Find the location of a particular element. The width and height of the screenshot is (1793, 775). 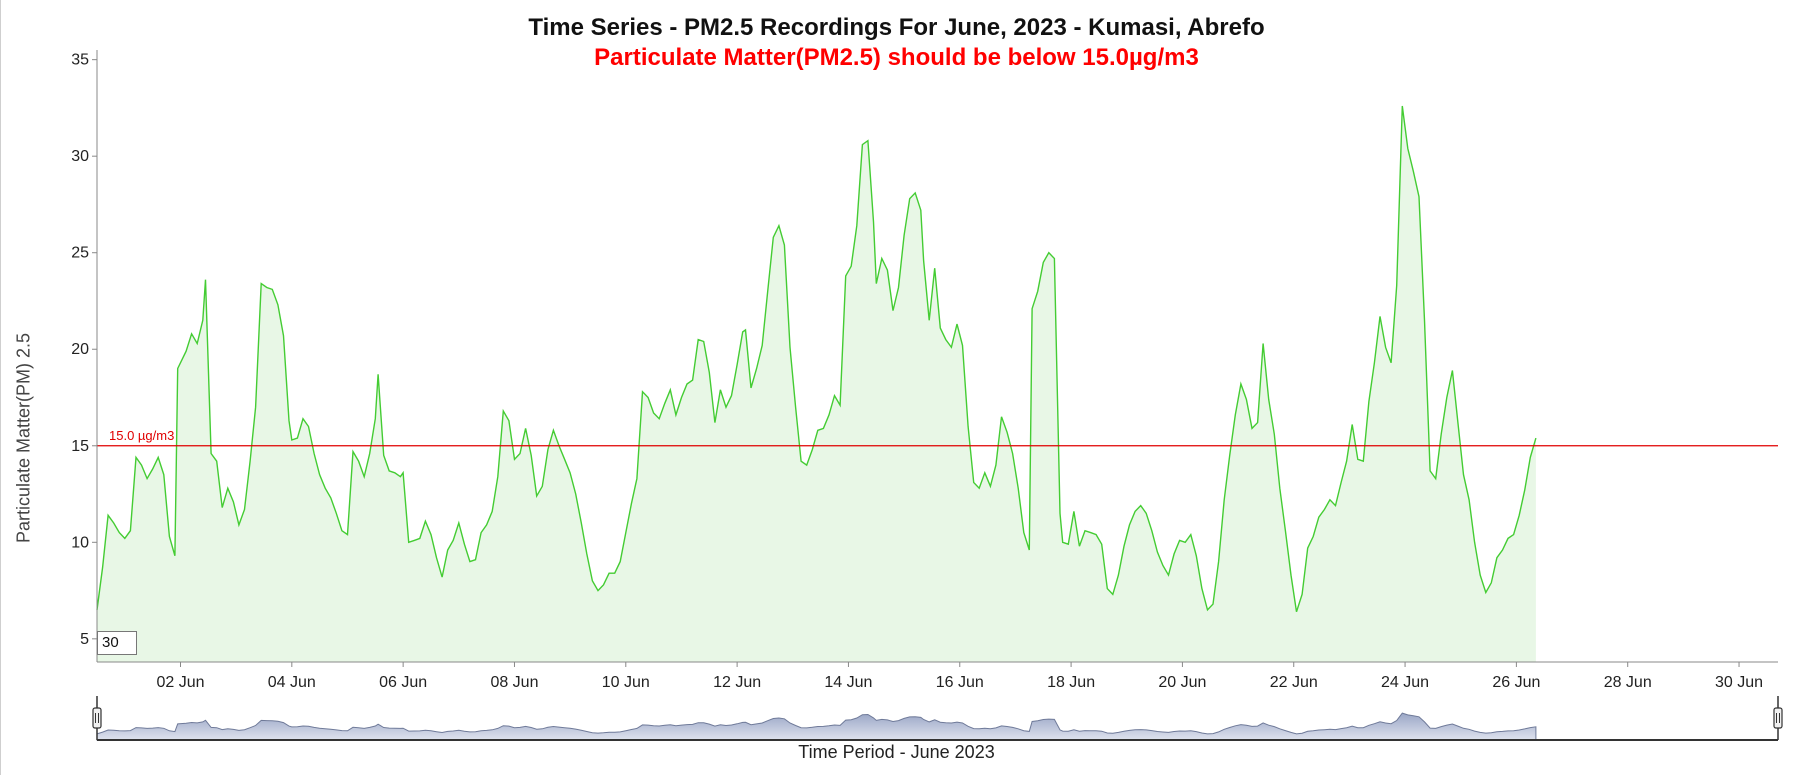

y-tick-label: 5 is located at coordinates (84, 639).